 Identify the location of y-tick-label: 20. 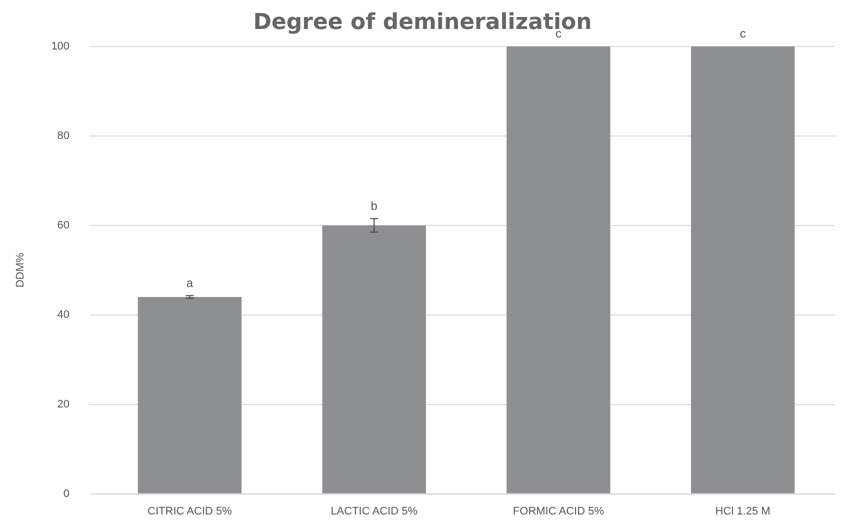
(63, 404).